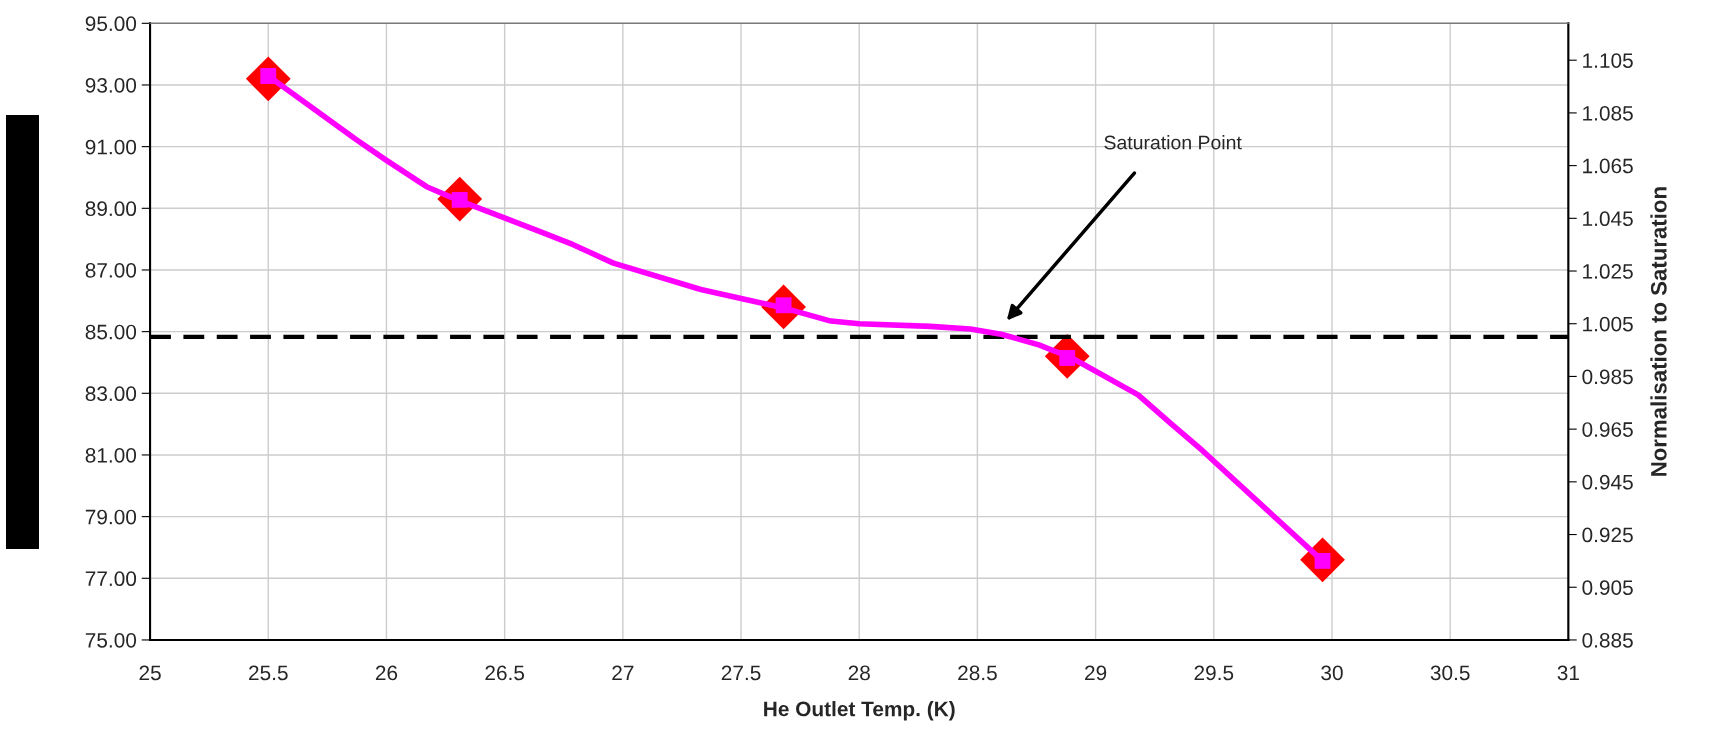  Describe the element at coordinates (859, 711) in the screenshot. I see `x-axis-title: He Outlet Temp. (K)` at that location.